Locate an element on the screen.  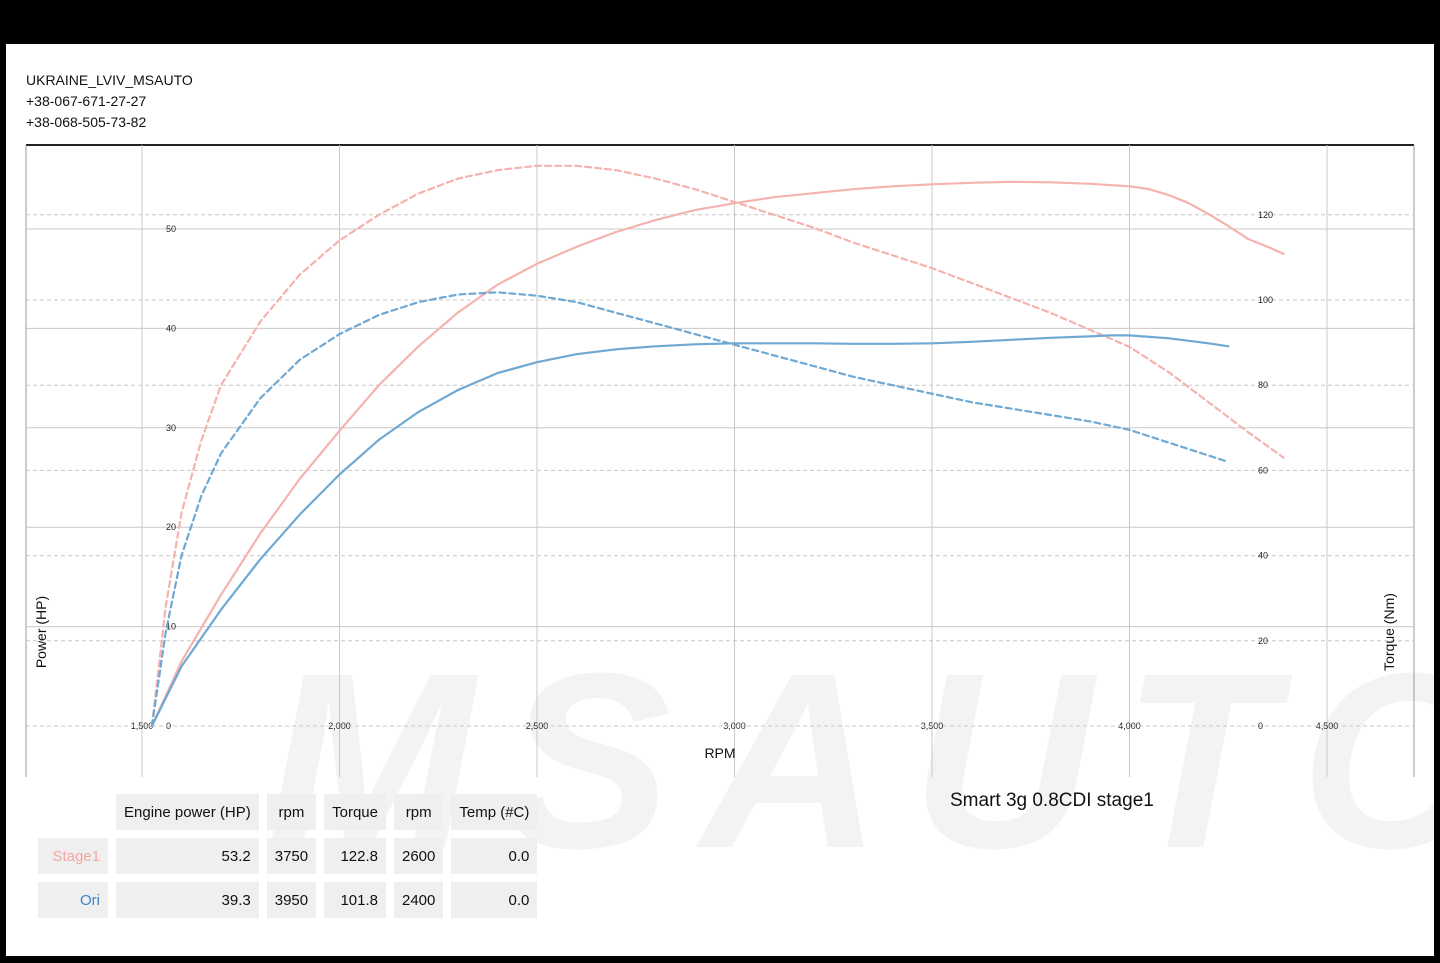
y-right-tick-label: 20 is located at coordinates (1263, 641).